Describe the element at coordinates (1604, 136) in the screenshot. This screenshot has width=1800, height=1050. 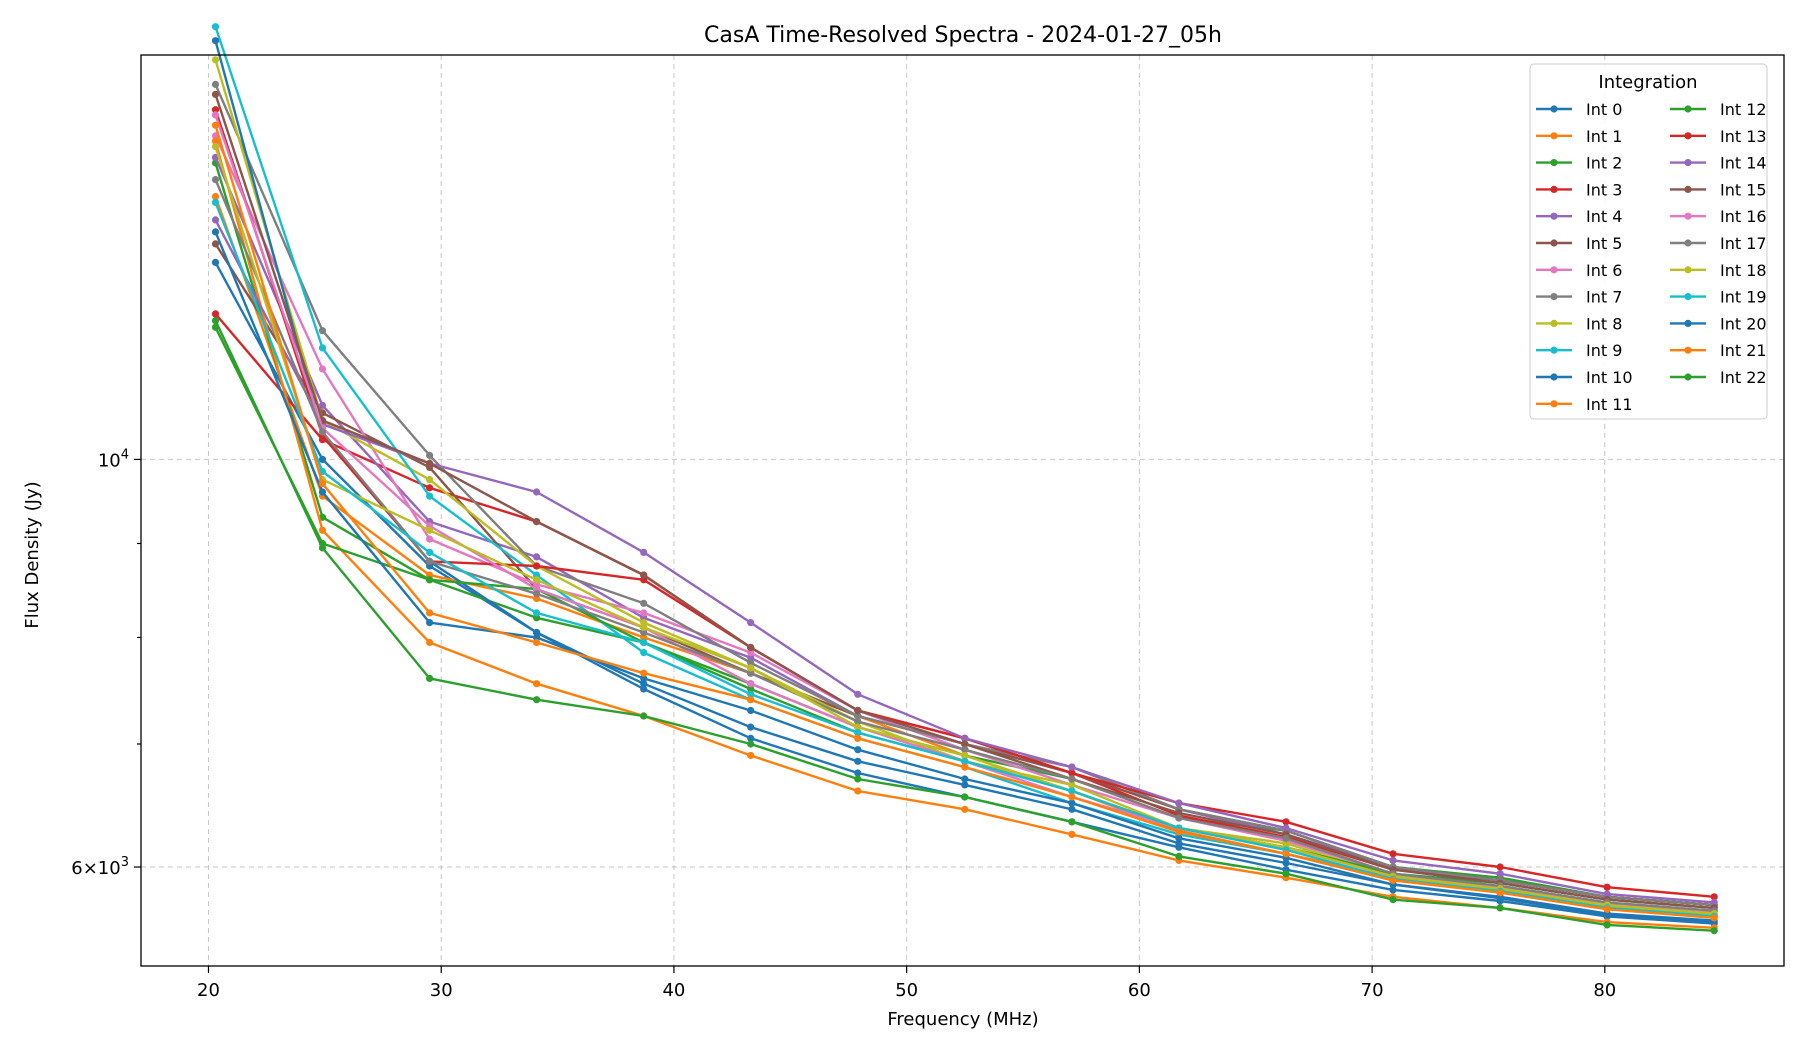
I see `legend-label: Int 1` at that location.